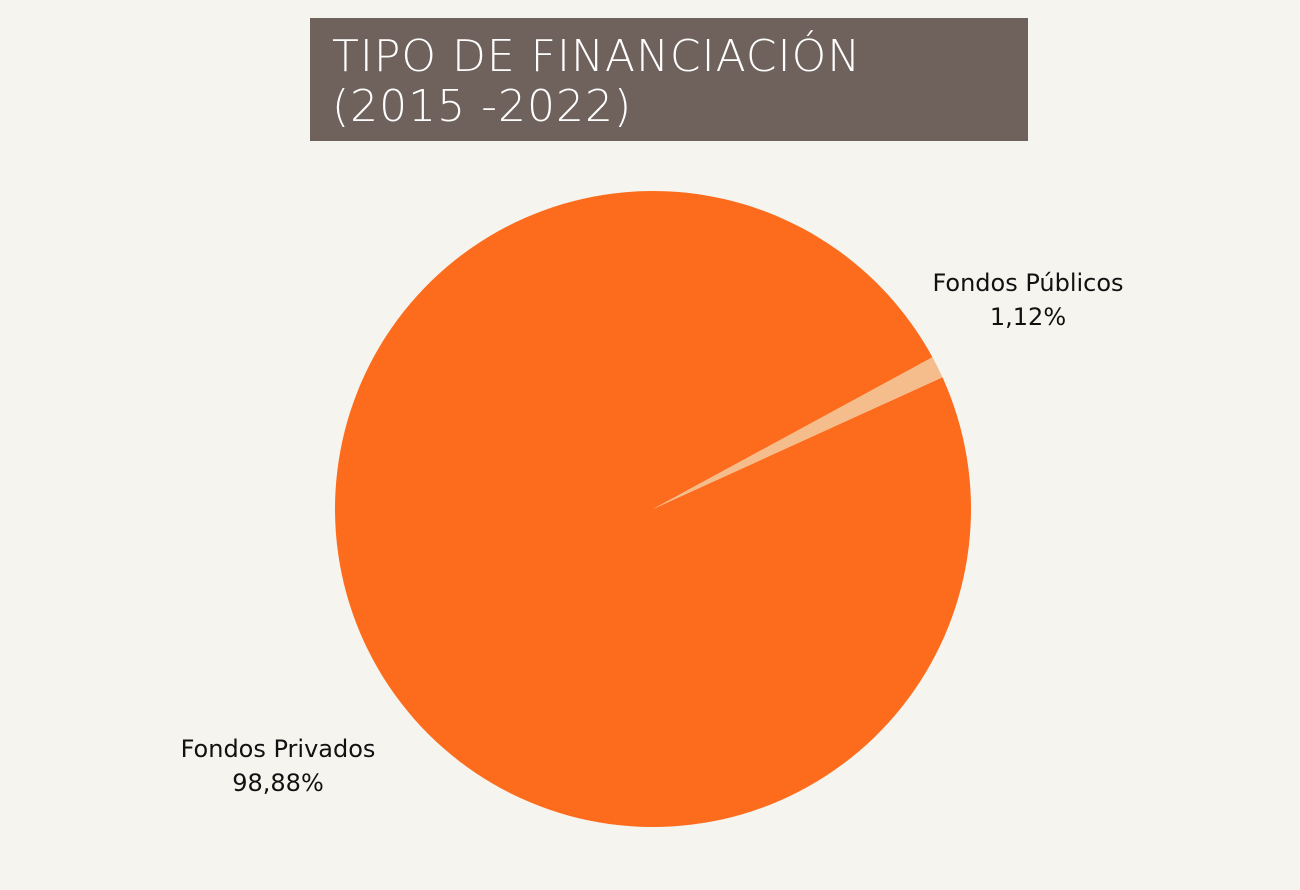 The height and width of the screenshot is (890, 1300). I want to click on label-fondos-privados-value: 98,88%, so click(278, 783).